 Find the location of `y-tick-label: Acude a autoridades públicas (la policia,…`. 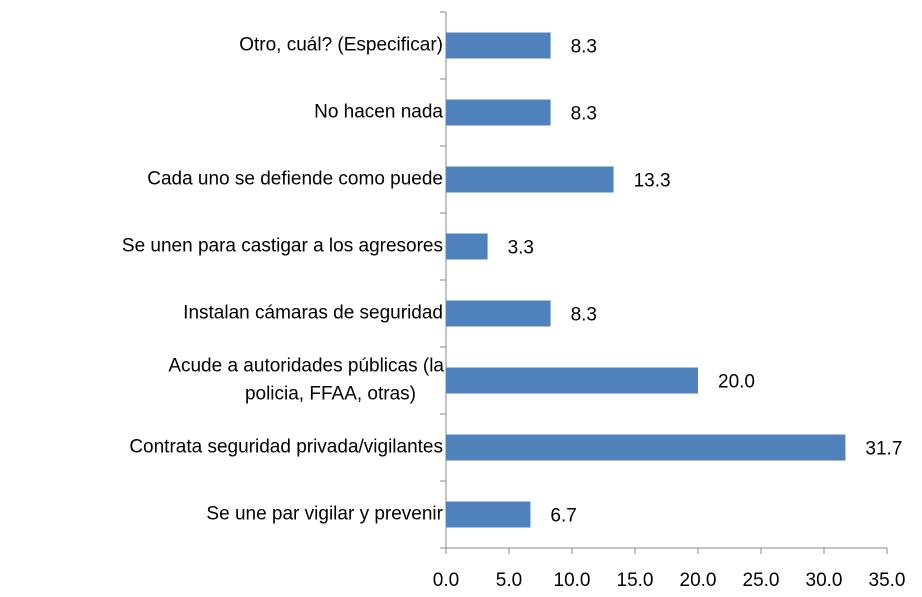

y-tick-label: Acude a autoridades públicas (la policia,… is located at coordinates (306, 380).